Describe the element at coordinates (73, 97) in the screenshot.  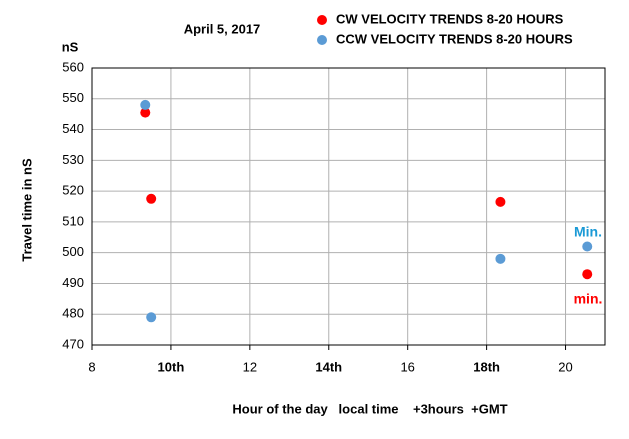
I see `y-tick-label: 550` at that location.